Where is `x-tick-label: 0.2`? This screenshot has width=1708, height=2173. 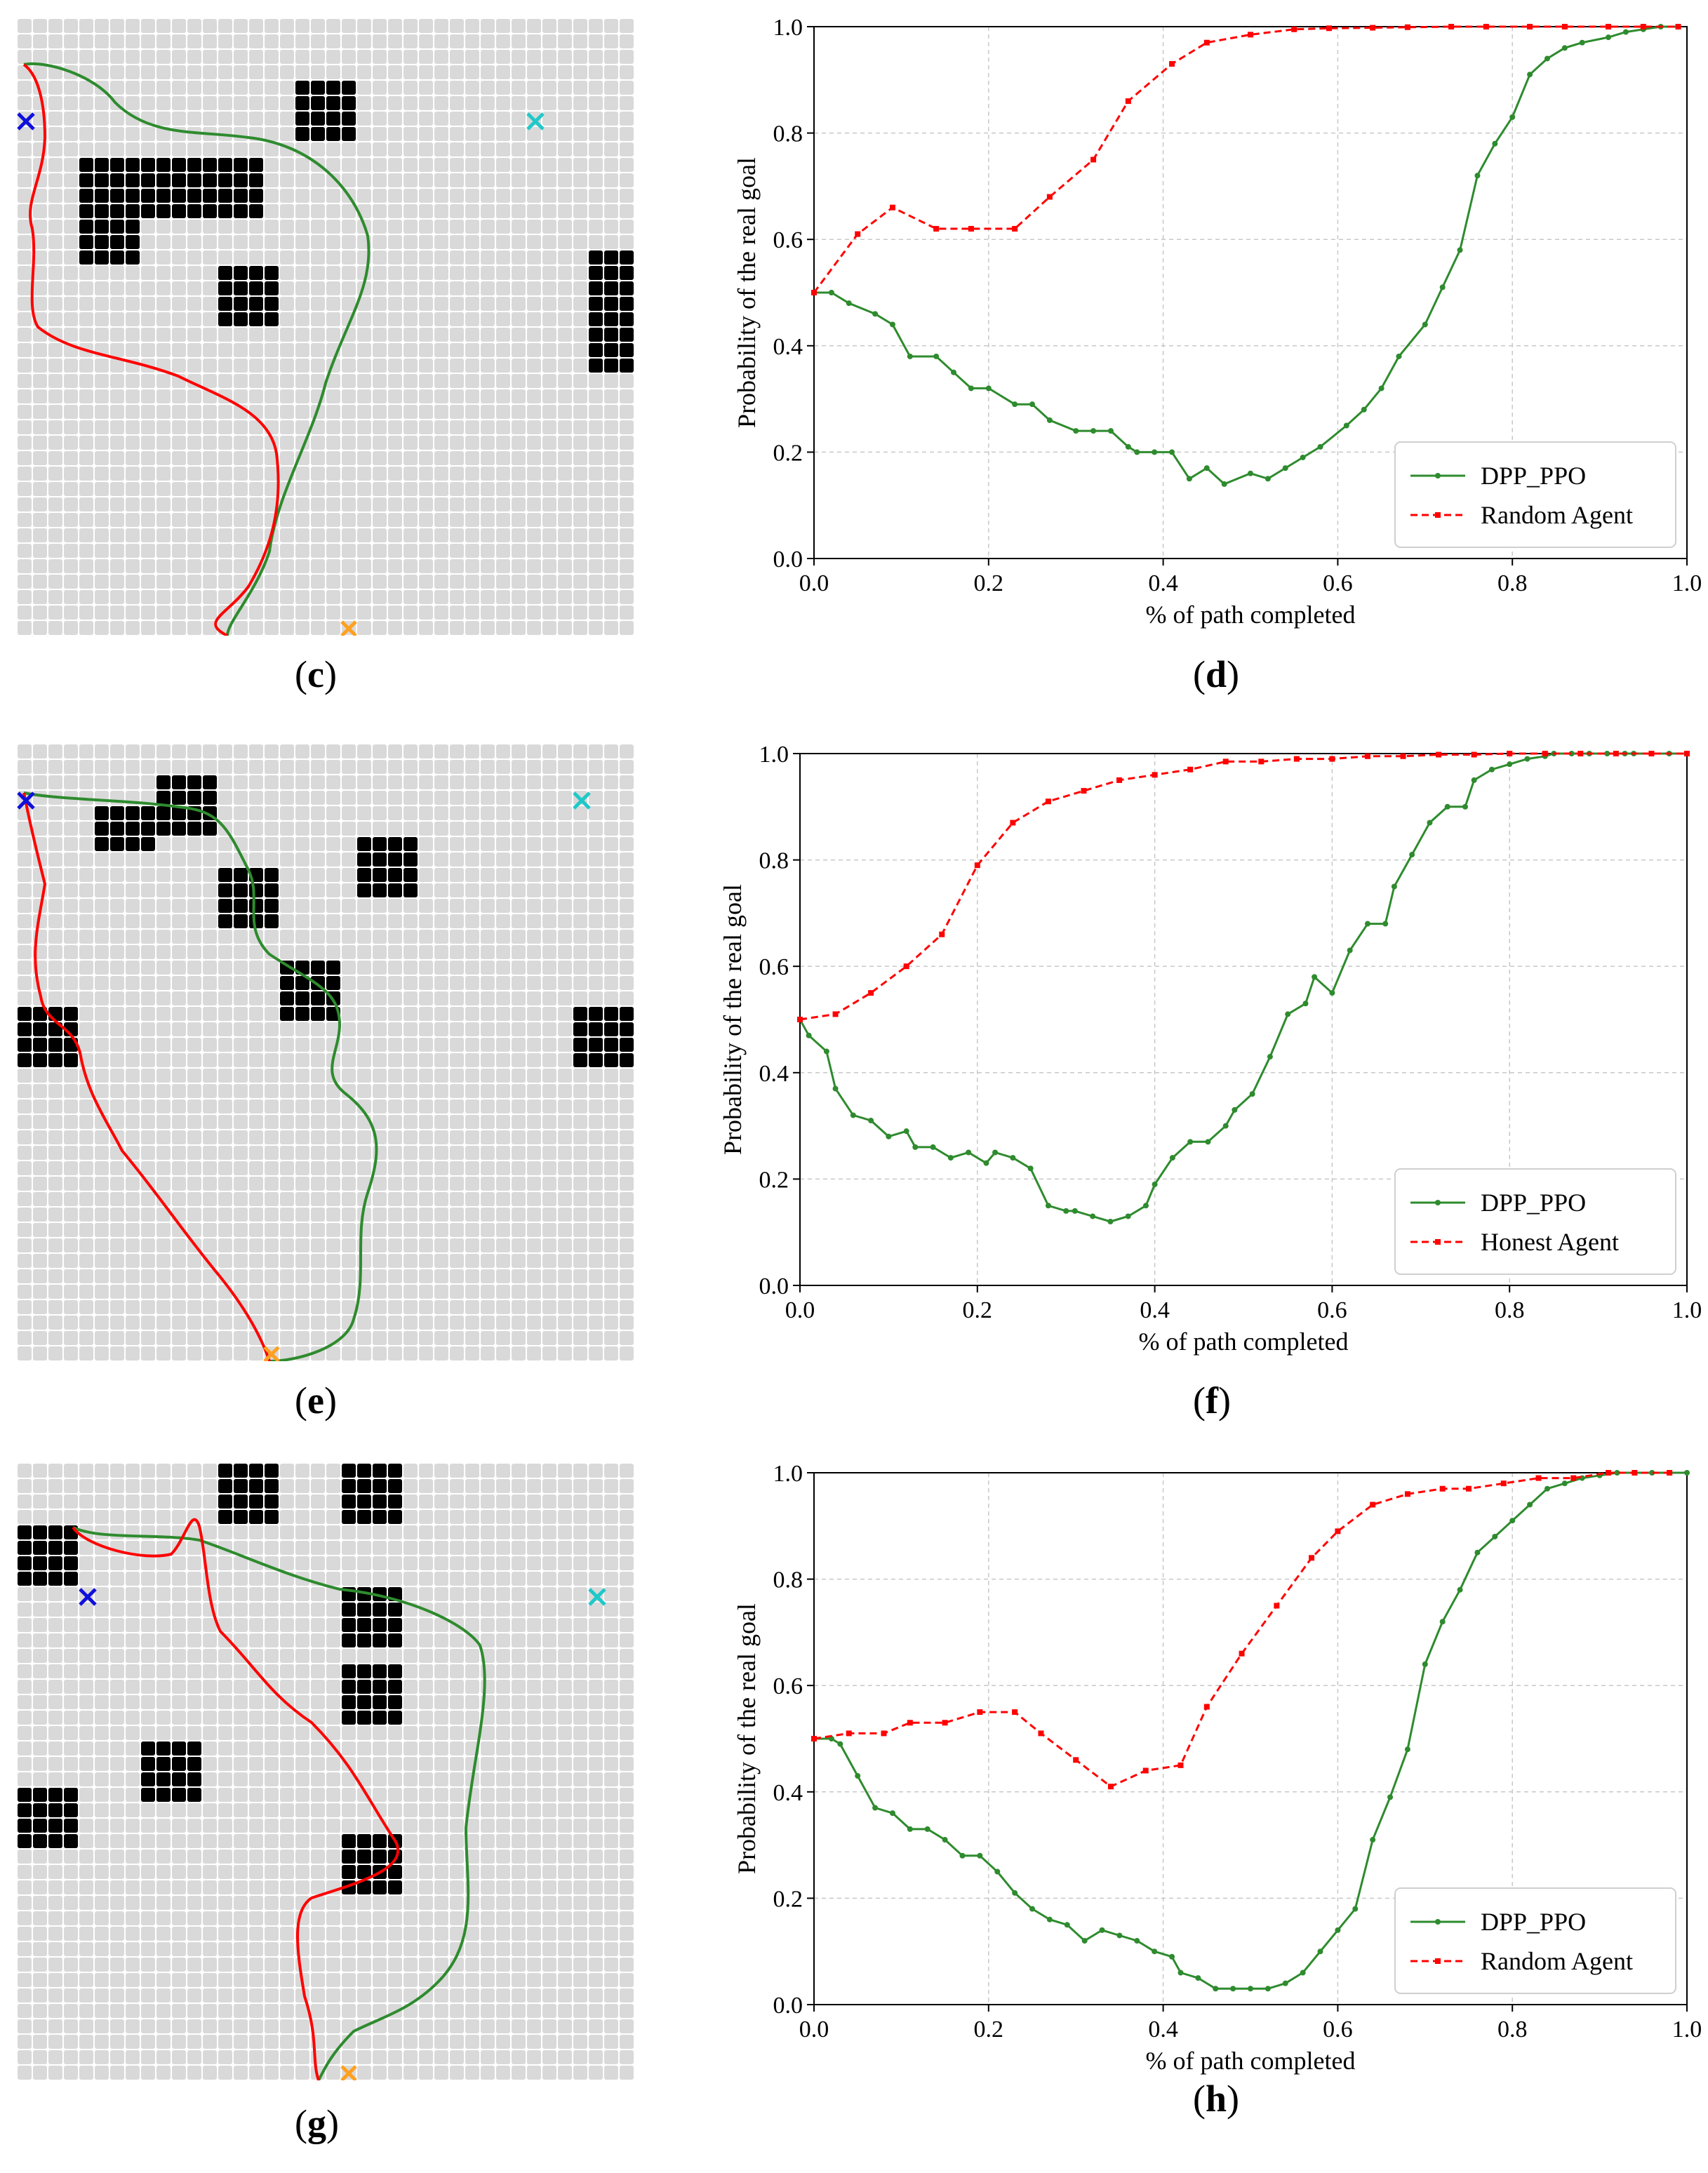
x-tick-label: 0.2 is located at coordinates (978, 1310).